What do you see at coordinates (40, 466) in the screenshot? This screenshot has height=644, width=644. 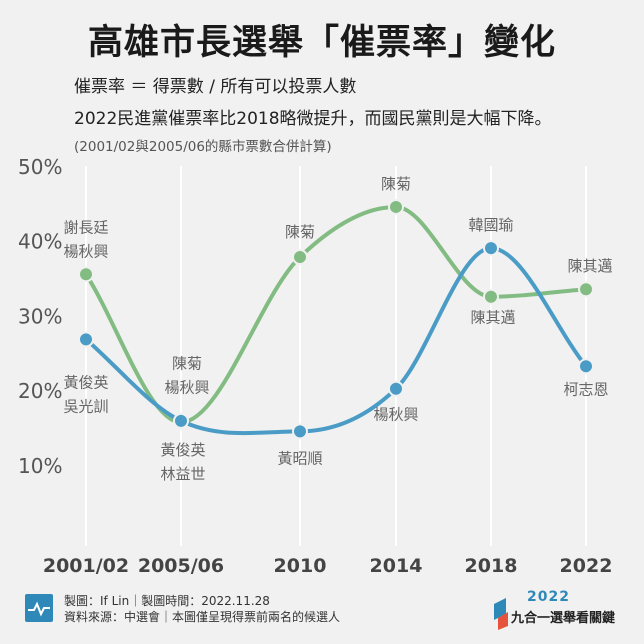 I see `y-tick-label: 10%` at bounding box center [40, 466].